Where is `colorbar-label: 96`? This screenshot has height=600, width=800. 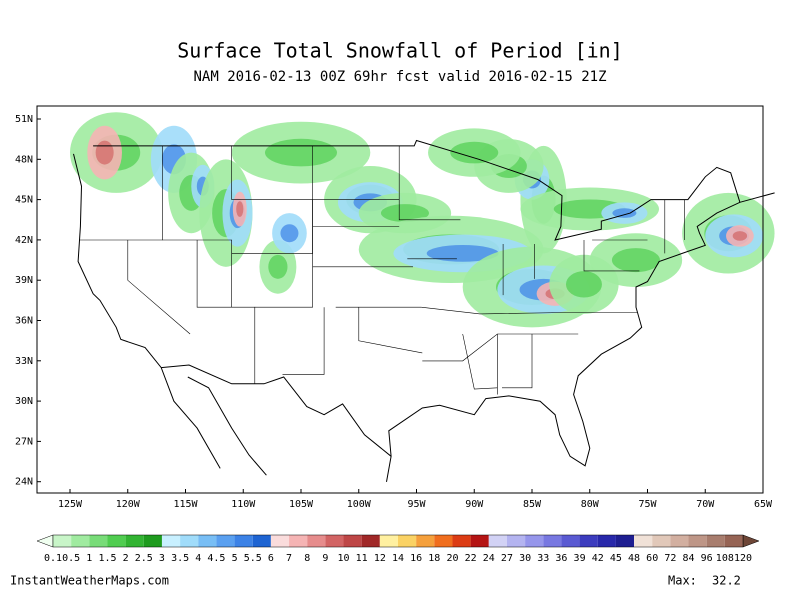
colorbar-label: 96 is located at coordinates (707, 558).